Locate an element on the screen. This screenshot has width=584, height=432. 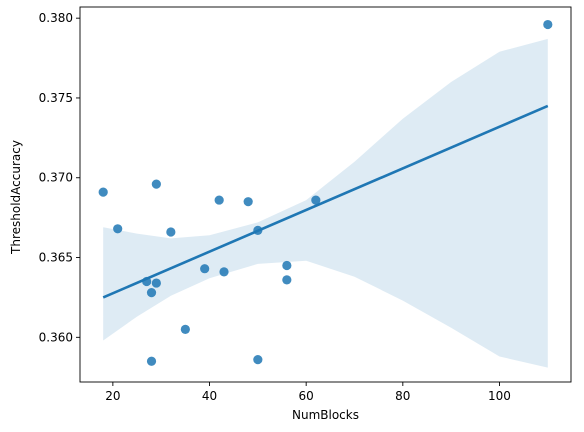
y-tick-label: 0.370 is located at coordinates (56, 178).